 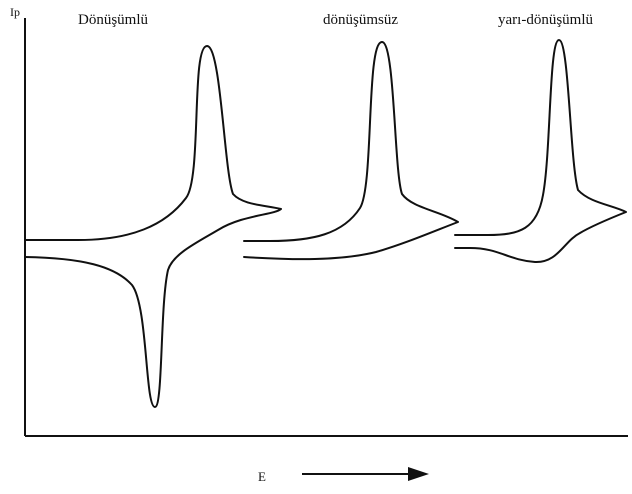 What do you see at coordinates (365, 474) in the screenshot?
I see `potential-arrow` at bounding box center [365, 474].